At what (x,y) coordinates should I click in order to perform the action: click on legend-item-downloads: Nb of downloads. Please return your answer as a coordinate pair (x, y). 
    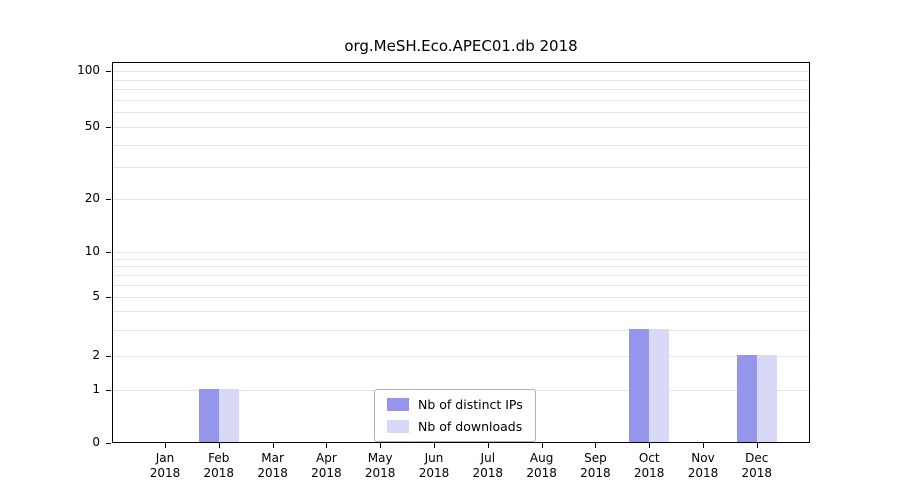
    Looking at the image, I should click on (455, 426).